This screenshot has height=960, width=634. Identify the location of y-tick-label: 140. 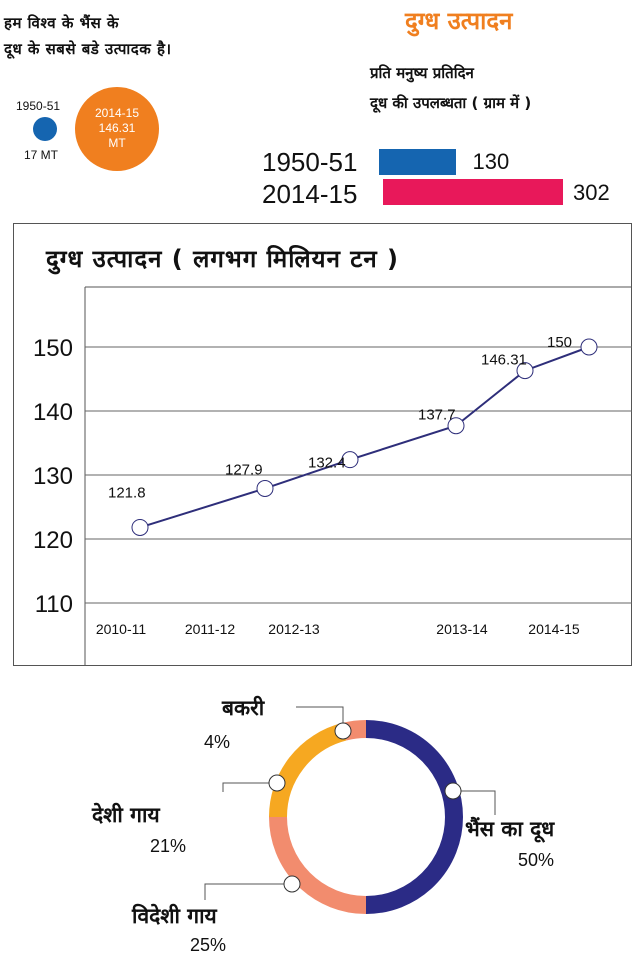
(53, 412).